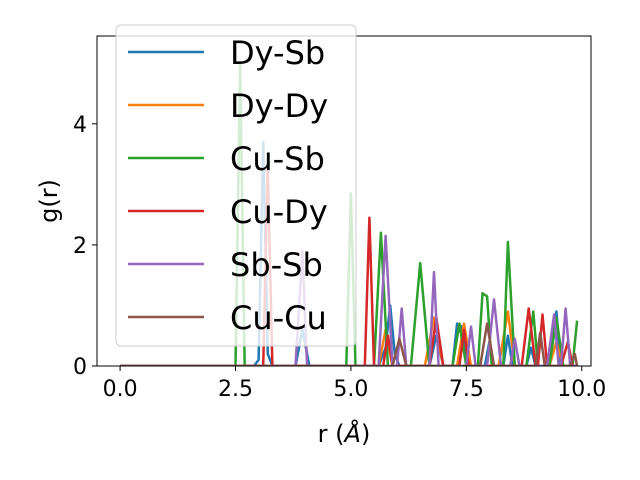  I want to click on x-tick-label: 5.0, so click(350, 389).